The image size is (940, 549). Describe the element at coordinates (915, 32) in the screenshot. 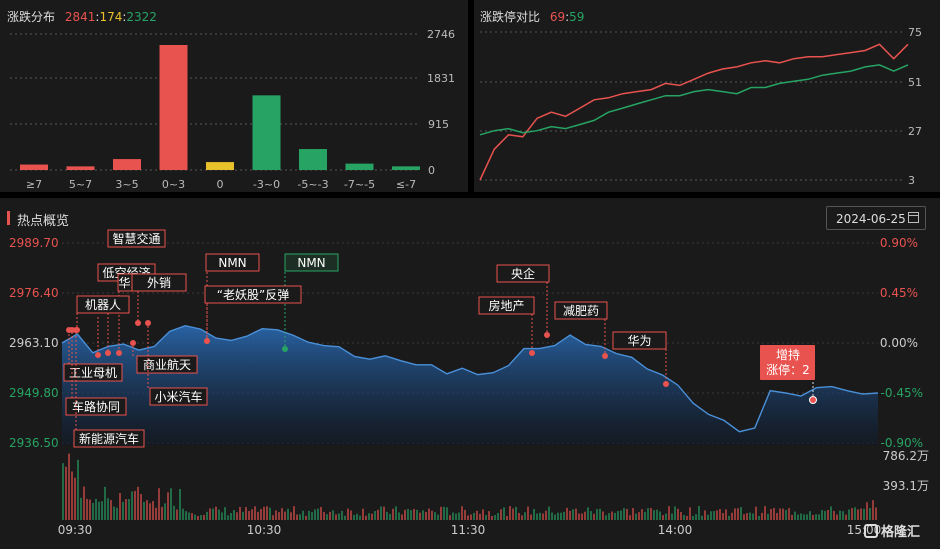

I see `y-tick: 75` at that location.